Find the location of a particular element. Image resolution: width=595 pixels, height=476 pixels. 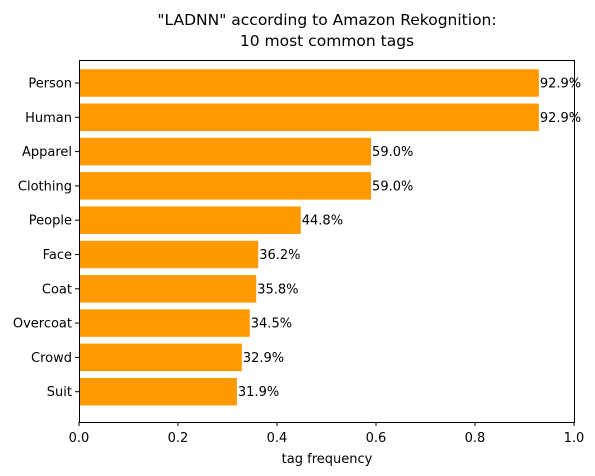

x-tick-label: 0.2 is located at coordinates (178, 438).